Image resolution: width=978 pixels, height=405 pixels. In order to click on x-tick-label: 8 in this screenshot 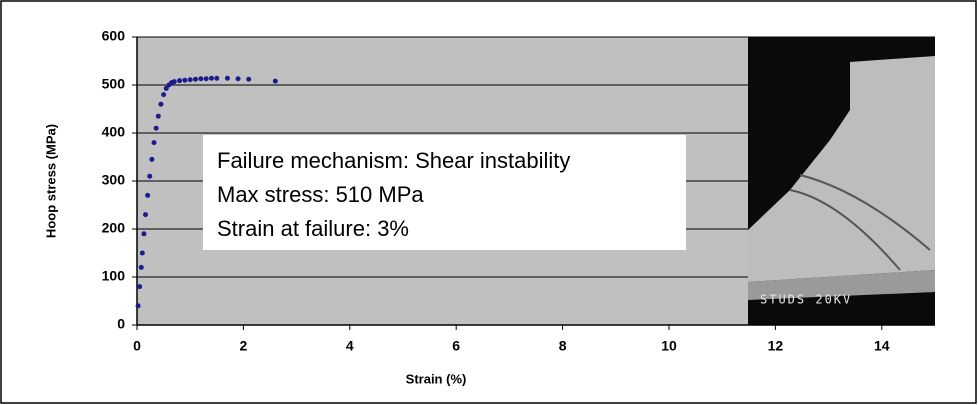, I will do `click(563, 346)`.